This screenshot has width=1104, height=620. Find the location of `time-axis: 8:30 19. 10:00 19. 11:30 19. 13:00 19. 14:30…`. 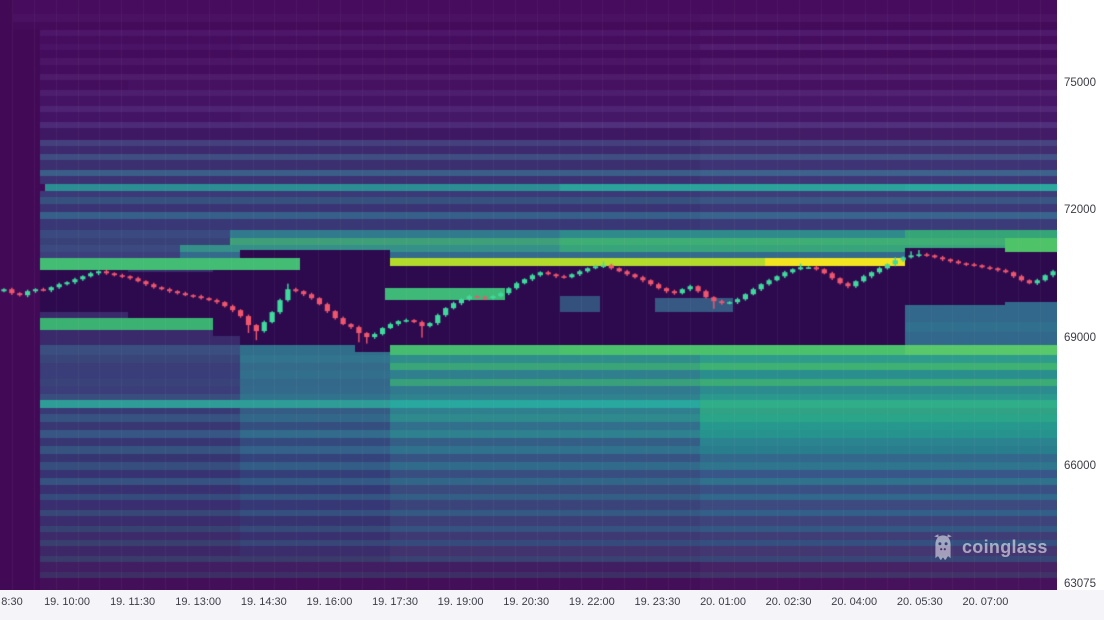

time-axis: 8:30 19. 10:00 19. 11:30 19. 13:00 19. 14:30… is located at coordinates (552, 605).